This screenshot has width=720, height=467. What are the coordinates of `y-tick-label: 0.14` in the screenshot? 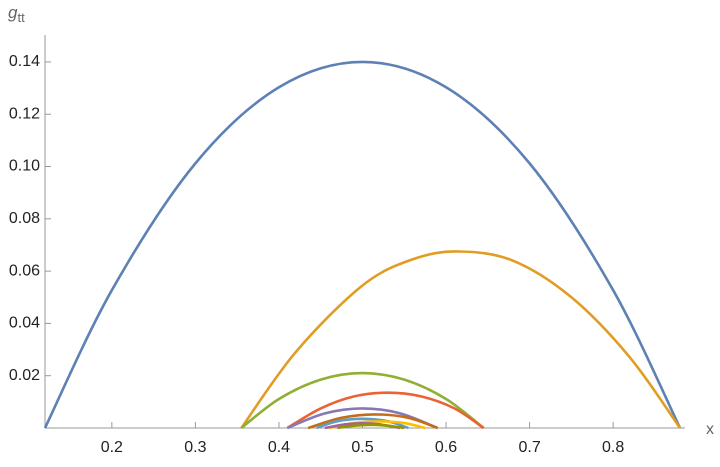 It's located at (24, 61).